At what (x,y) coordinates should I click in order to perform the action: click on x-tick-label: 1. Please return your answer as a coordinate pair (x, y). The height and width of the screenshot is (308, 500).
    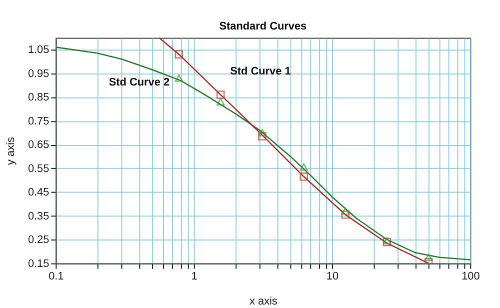
    Looking at the image, I should click on (194, 276).